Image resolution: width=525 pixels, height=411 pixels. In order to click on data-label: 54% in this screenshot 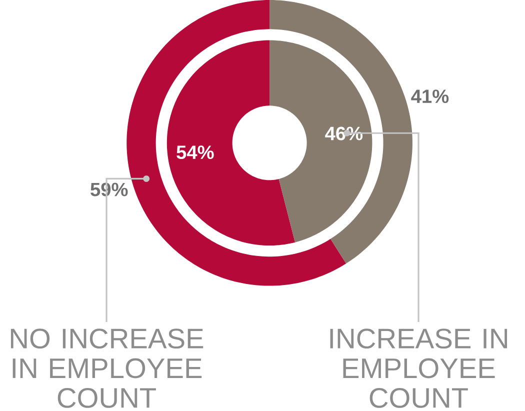, I will do `click(195, 152)`.